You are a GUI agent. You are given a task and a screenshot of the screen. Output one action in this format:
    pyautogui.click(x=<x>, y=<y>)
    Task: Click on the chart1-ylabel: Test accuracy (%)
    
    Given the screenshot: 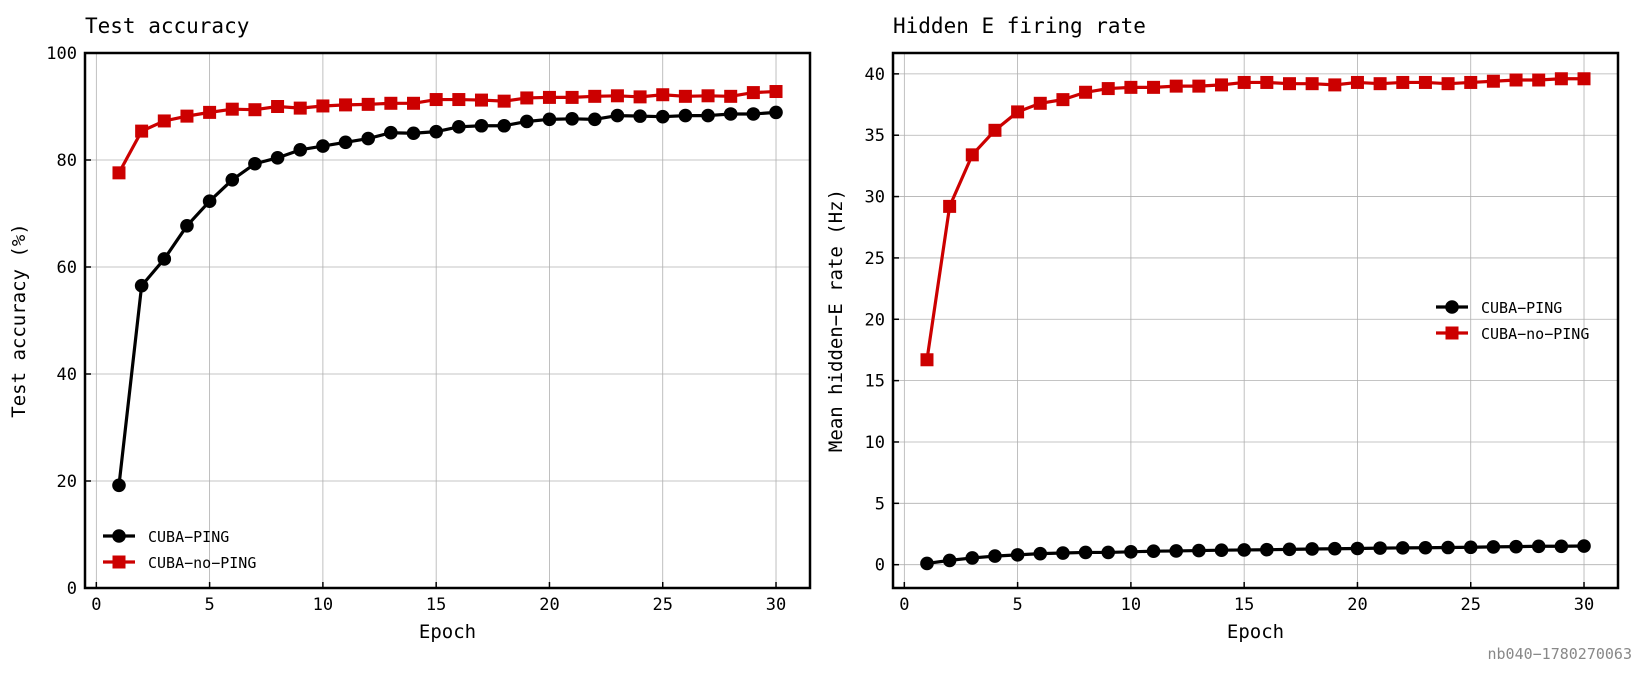 What is the action you would take?
    pyautogui.click(x=19, y=320)
    